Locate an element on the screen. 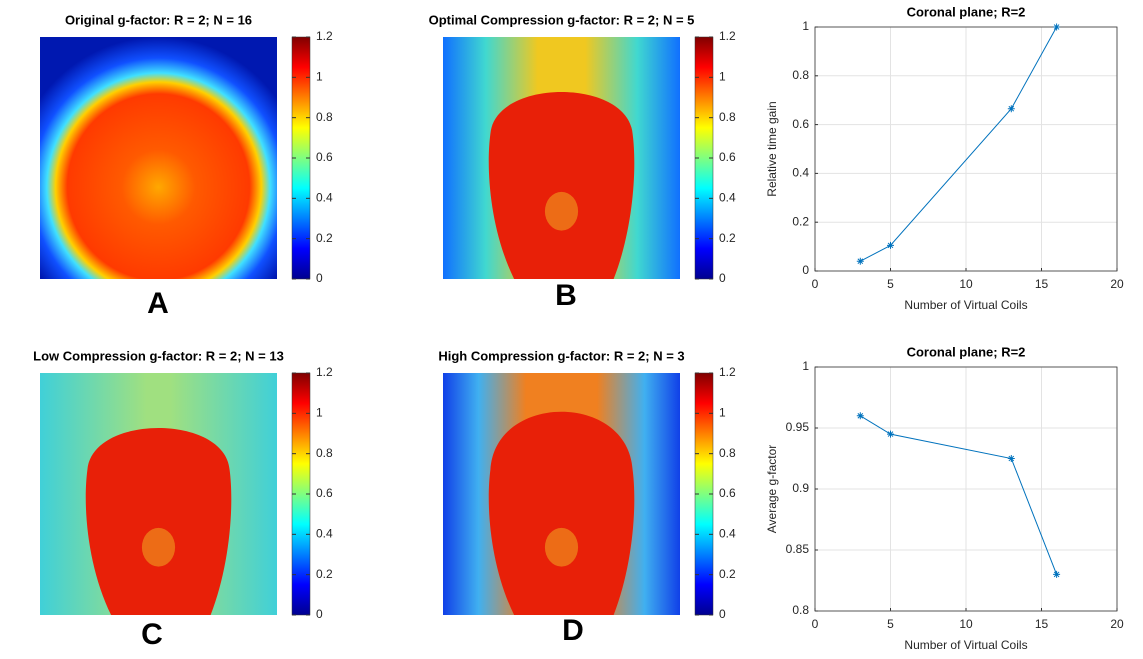 This screenshot has height=659, width=1143. panel-label: D is located at coordinates (573, 630).